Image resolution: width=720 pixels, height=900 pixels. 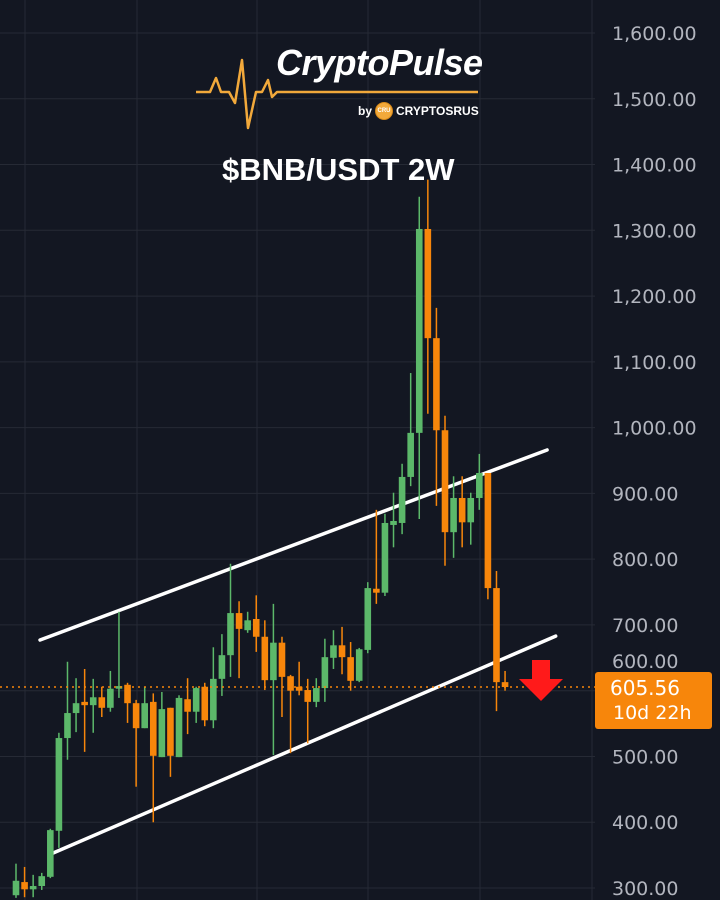 I want to click on y-tick-label: 1,000.00, so click(x=654, y=429).